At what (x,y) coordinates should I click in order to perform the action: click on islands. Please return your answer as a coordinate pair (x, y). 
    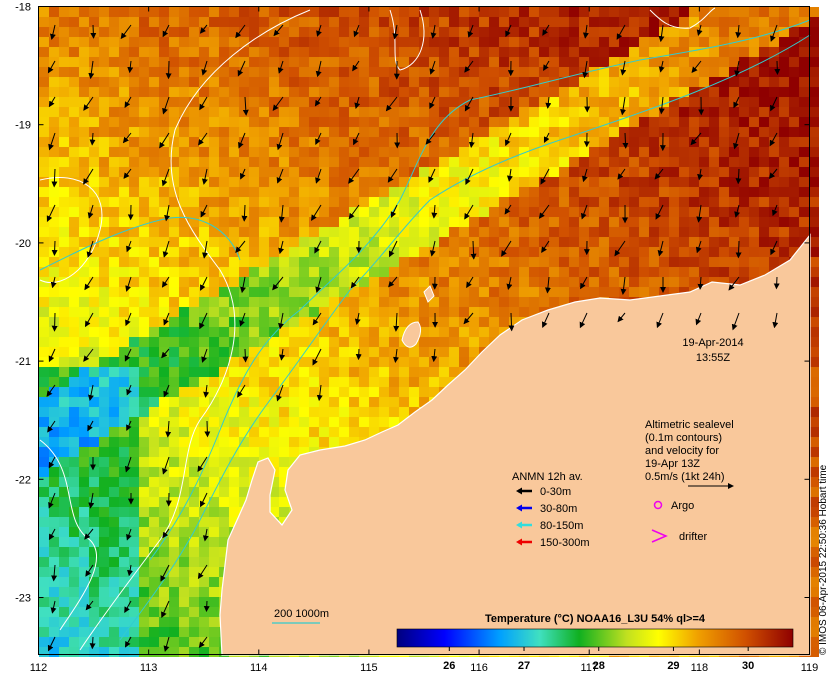
    Looking at the image, I should click on (418, 316).